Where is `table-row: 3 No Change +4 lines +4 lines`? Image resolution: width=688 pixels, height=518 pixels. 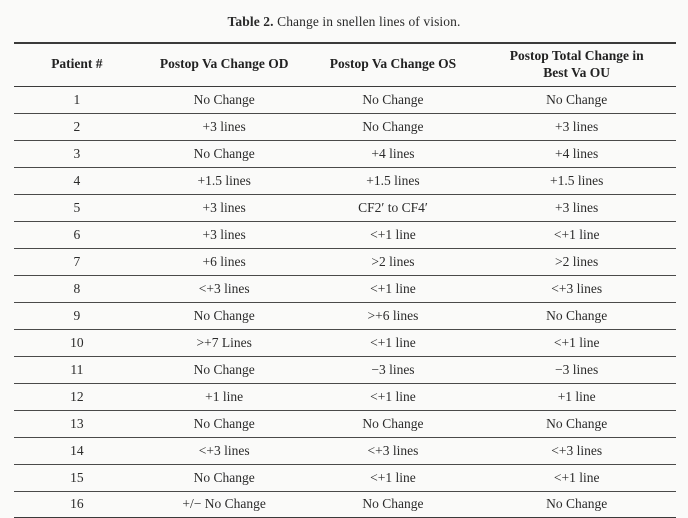 table-row: 3 No Change +4 lines +4 lines is located at coordinates (345, 154).